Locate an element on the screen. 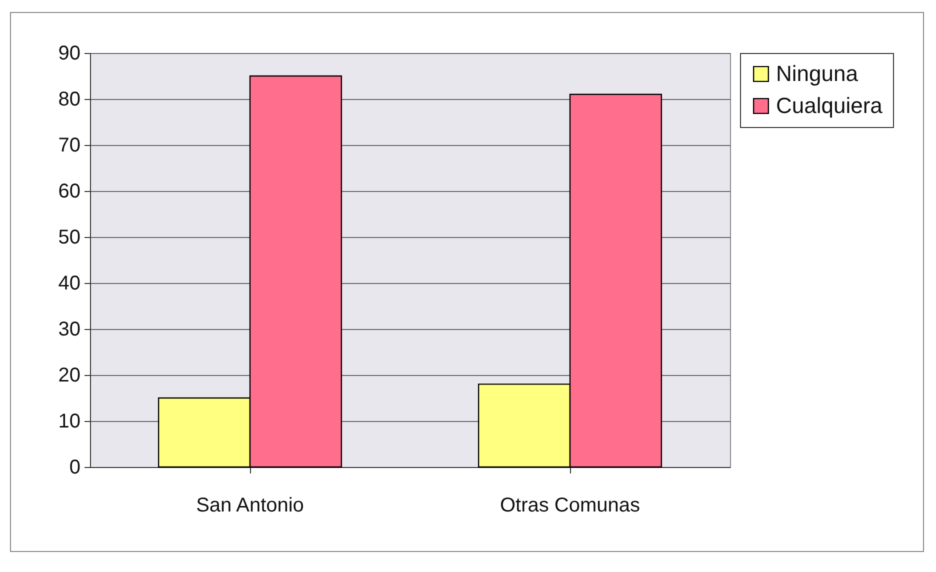  y-tick-label: 70 is located at coordinates (69, 145).